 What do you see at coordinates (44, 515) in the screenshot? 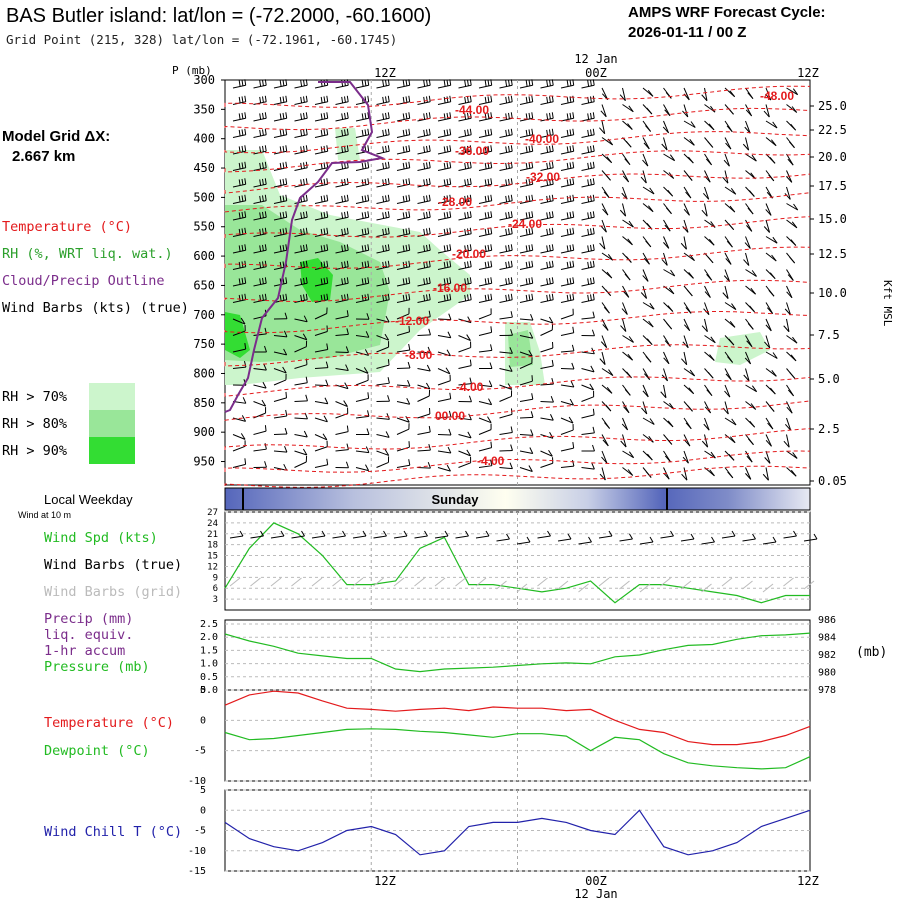
I see `wind-height-label: Wind at 10 m` at bounding box center [44, 515].